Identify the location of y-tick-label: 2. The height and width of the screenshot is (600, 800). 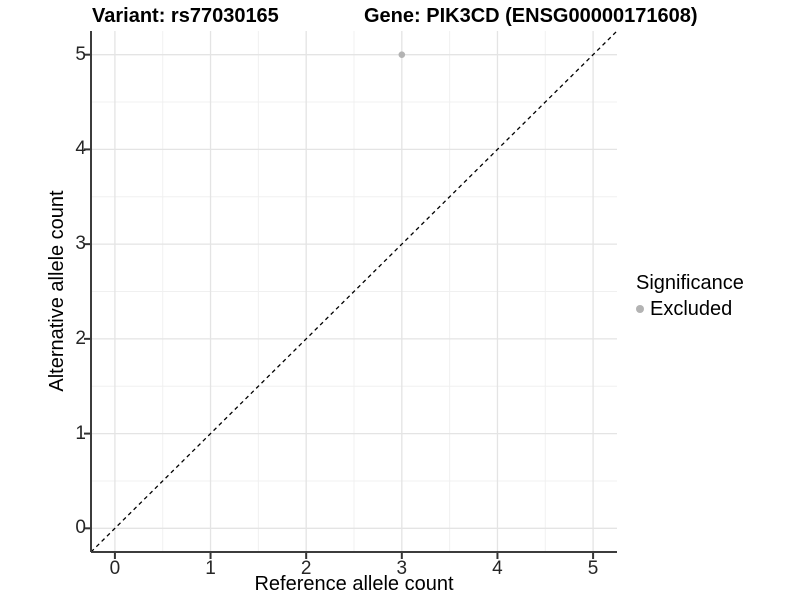
(80, 338).